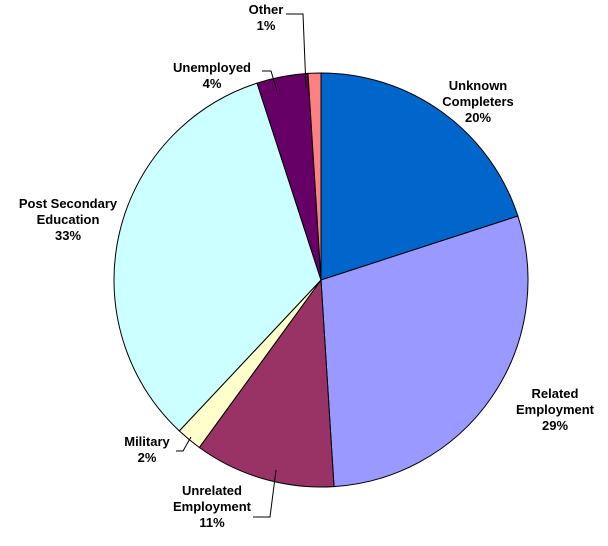 Image resolution: width=608 pixels, height=546 pixels. I want to click on slice-value-label: 20%, so click(478, 117).